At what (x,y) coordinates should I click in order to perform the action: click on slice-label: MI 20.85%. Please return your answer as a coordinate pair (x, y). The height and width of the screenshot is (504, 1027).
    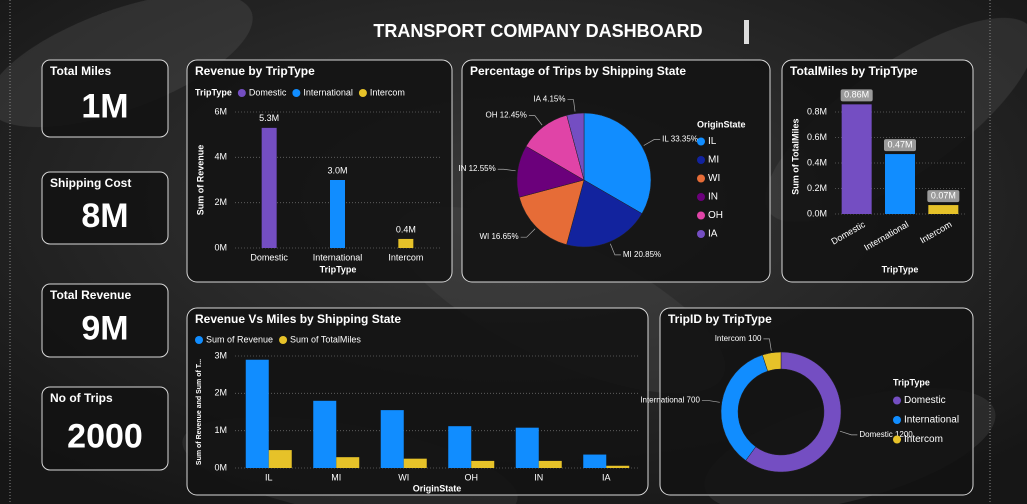
    Looking at the image, I should click on (642, 254).